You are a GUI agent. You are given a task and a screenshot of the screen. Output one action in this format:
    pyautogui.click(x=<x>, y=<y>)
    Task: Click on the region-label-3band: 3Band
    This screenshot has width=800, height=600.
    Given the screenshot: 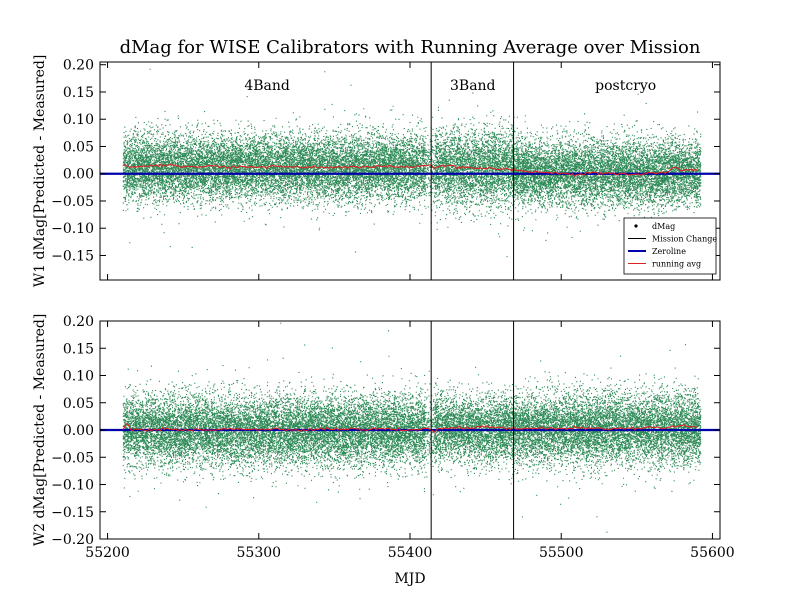 What is the action you would take?
    pyautogui.click(x=473, y=86)
    